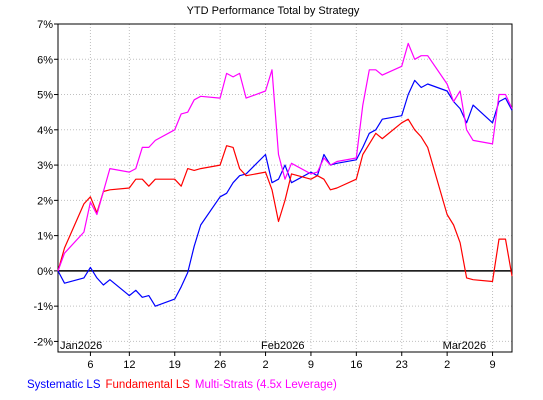 This screenshot has height=400, width=543. Describe the element at coordinates (282, 346) in the screenshot. I see `period-label: Feb2026` at that location.